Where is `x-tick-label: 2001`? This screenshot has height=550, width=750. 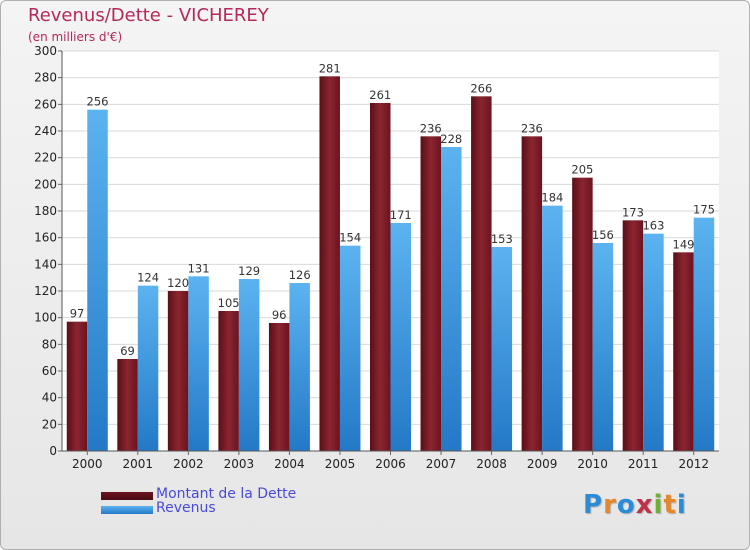 x-tick-label: 2001 is located at coordinates (138, 464).